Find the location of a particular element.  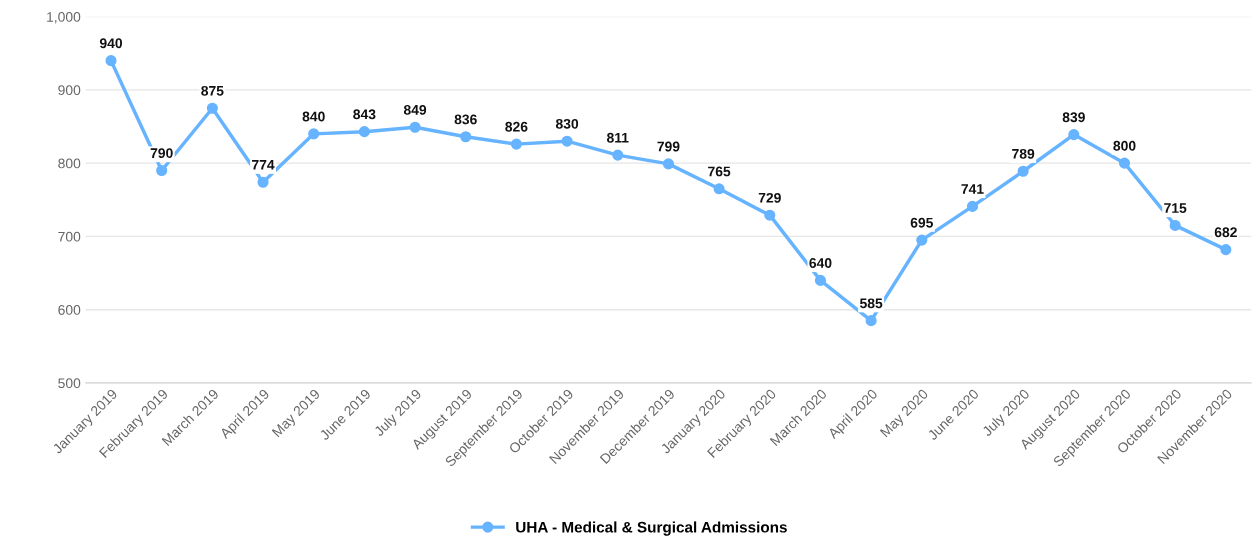

data-label: 839 is located at coordinates (1073, 117).